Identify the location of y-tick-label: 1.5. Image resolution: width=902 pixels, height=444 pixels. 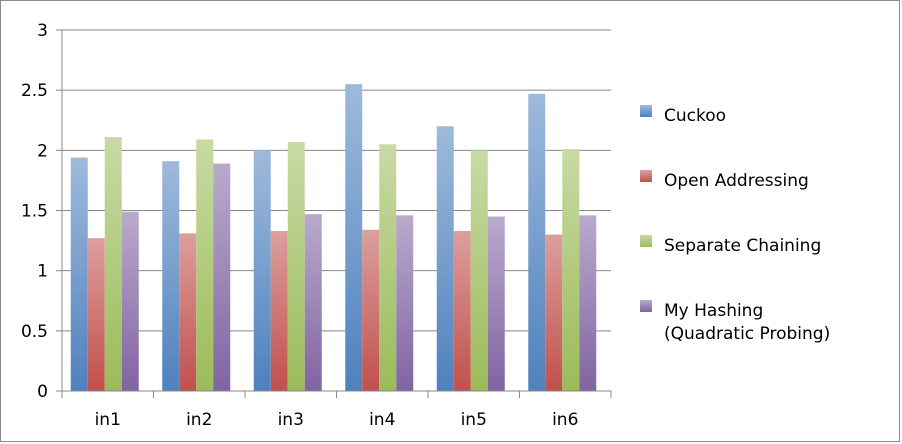
(34, 212).